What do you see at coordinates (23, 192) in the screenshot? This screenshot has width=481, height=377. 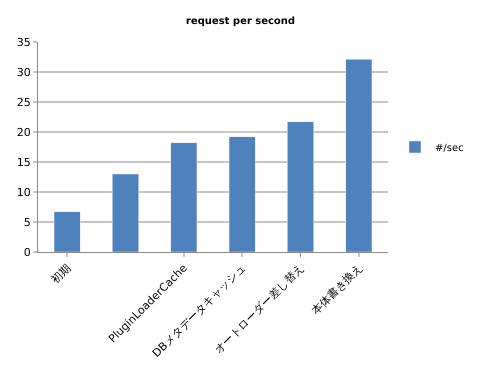 I see `y-tick-label: 10` at bounding box center [23, 192].